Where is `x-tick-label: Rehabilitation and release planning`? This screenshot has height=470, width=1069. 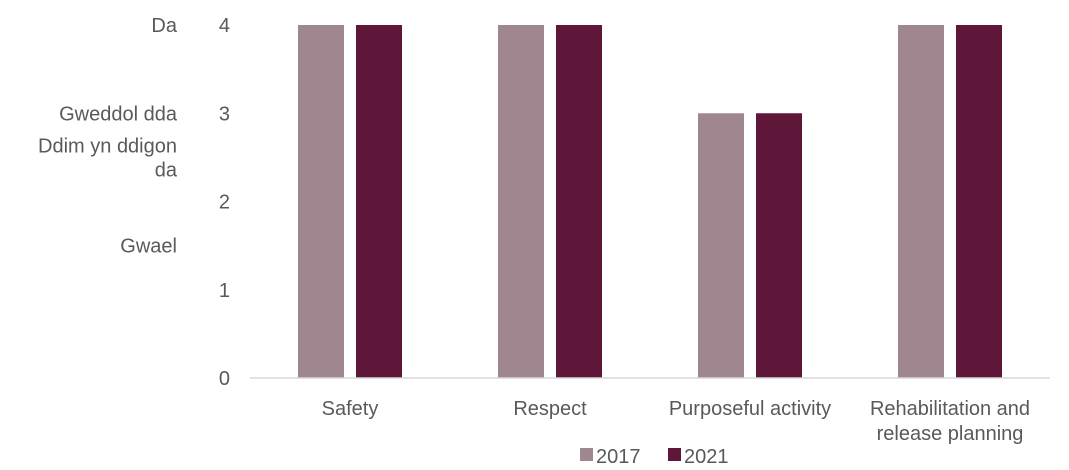
x-tick-label: Rehabilitation and release planning is located at coordinates (950, 421).